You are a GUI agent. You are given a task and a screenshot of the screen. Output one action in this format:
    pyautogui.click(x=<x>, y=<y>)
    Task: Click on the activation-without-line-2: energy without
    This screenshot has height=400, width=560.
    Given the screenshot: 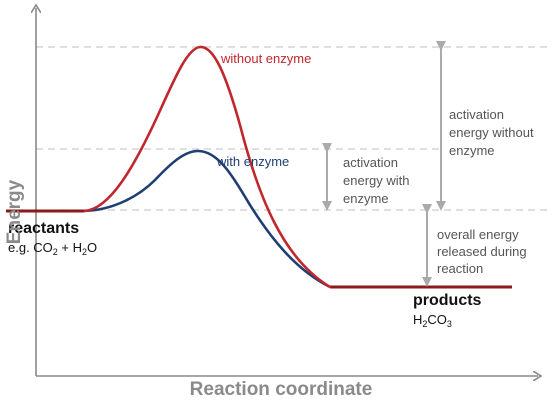 What is the action you would take?
    pyautogui.click(x=491, y=132)
    